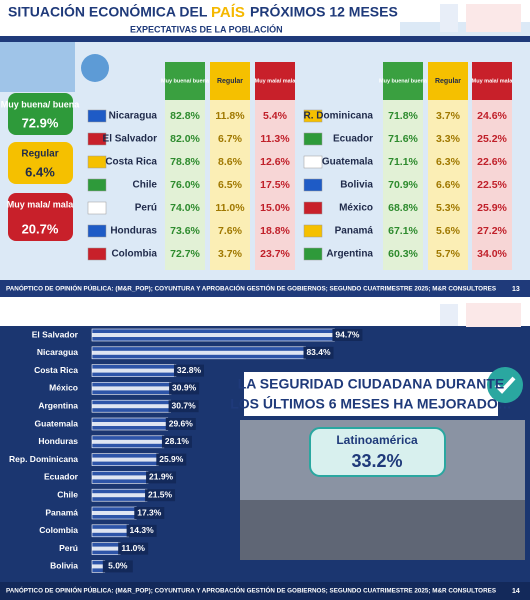  What do you see at coordinates (118, 566) in the screenshot?
I see `value-label: 5.0%` at bounding box center [118, 566].